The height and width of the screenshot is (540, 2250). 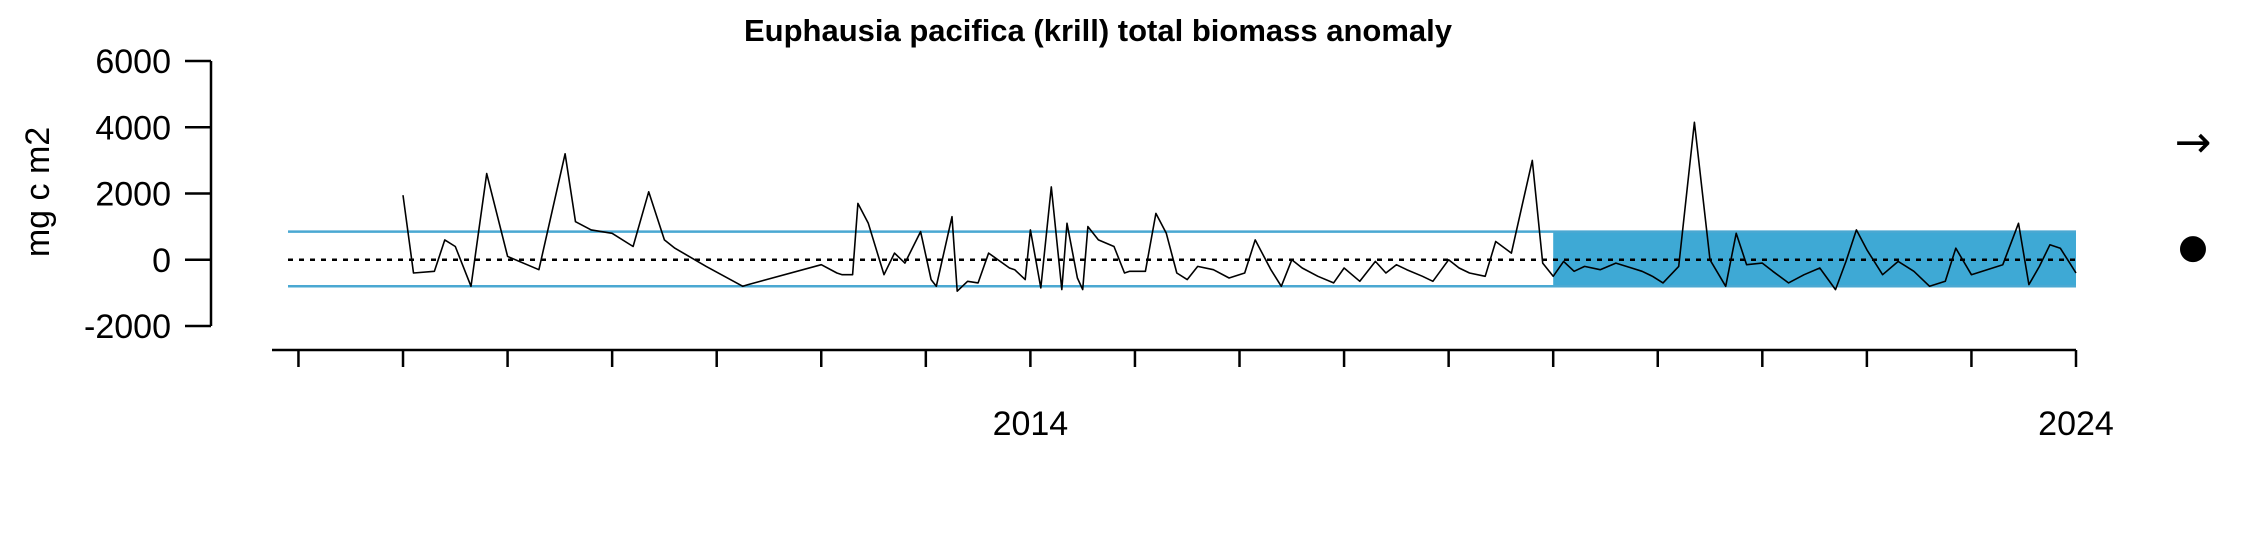 I want to click on x-tick-label: 2014, so click(x=1031, y=424).